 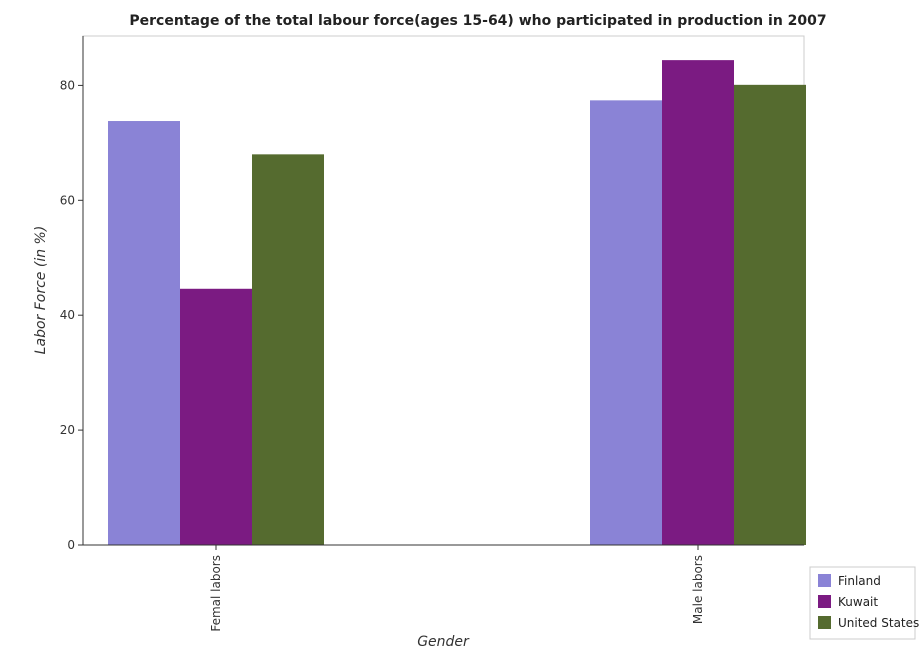 I want to click on x-ticks-group: Femal labors Male labors, so click(x=457, y=588).